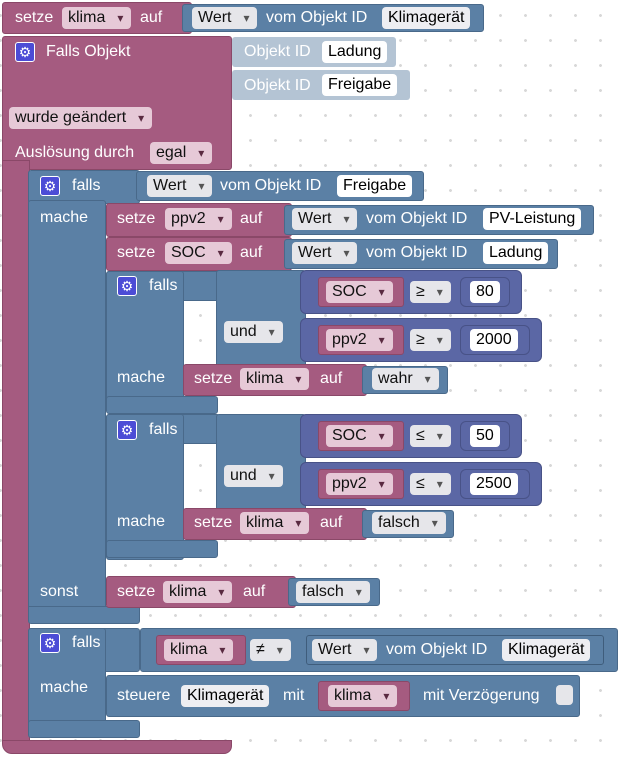 This screenshot has height=763, width=624. I want to click on number-value: 2000, so click(494, 340).